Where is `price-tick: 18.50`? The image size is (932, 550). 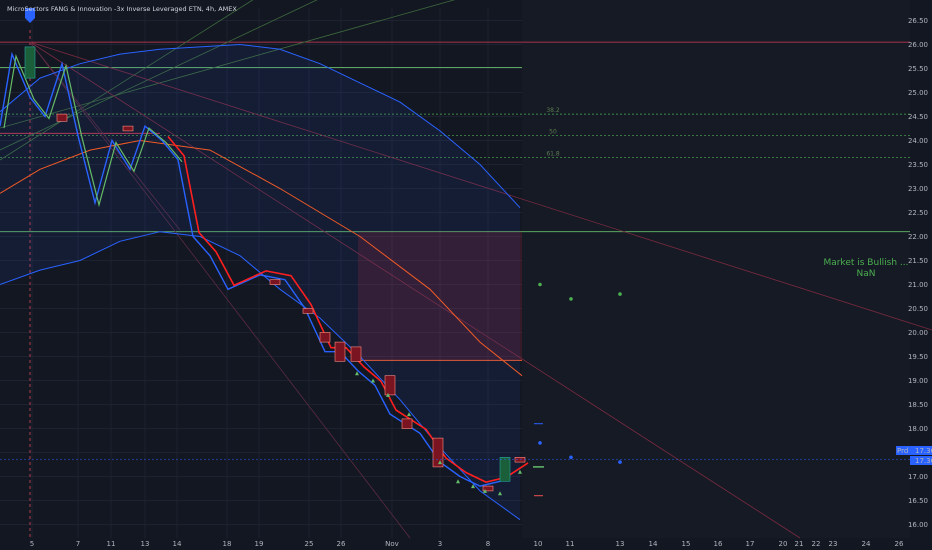 price-tick: 18.50 is located at coordinates (918, 405).